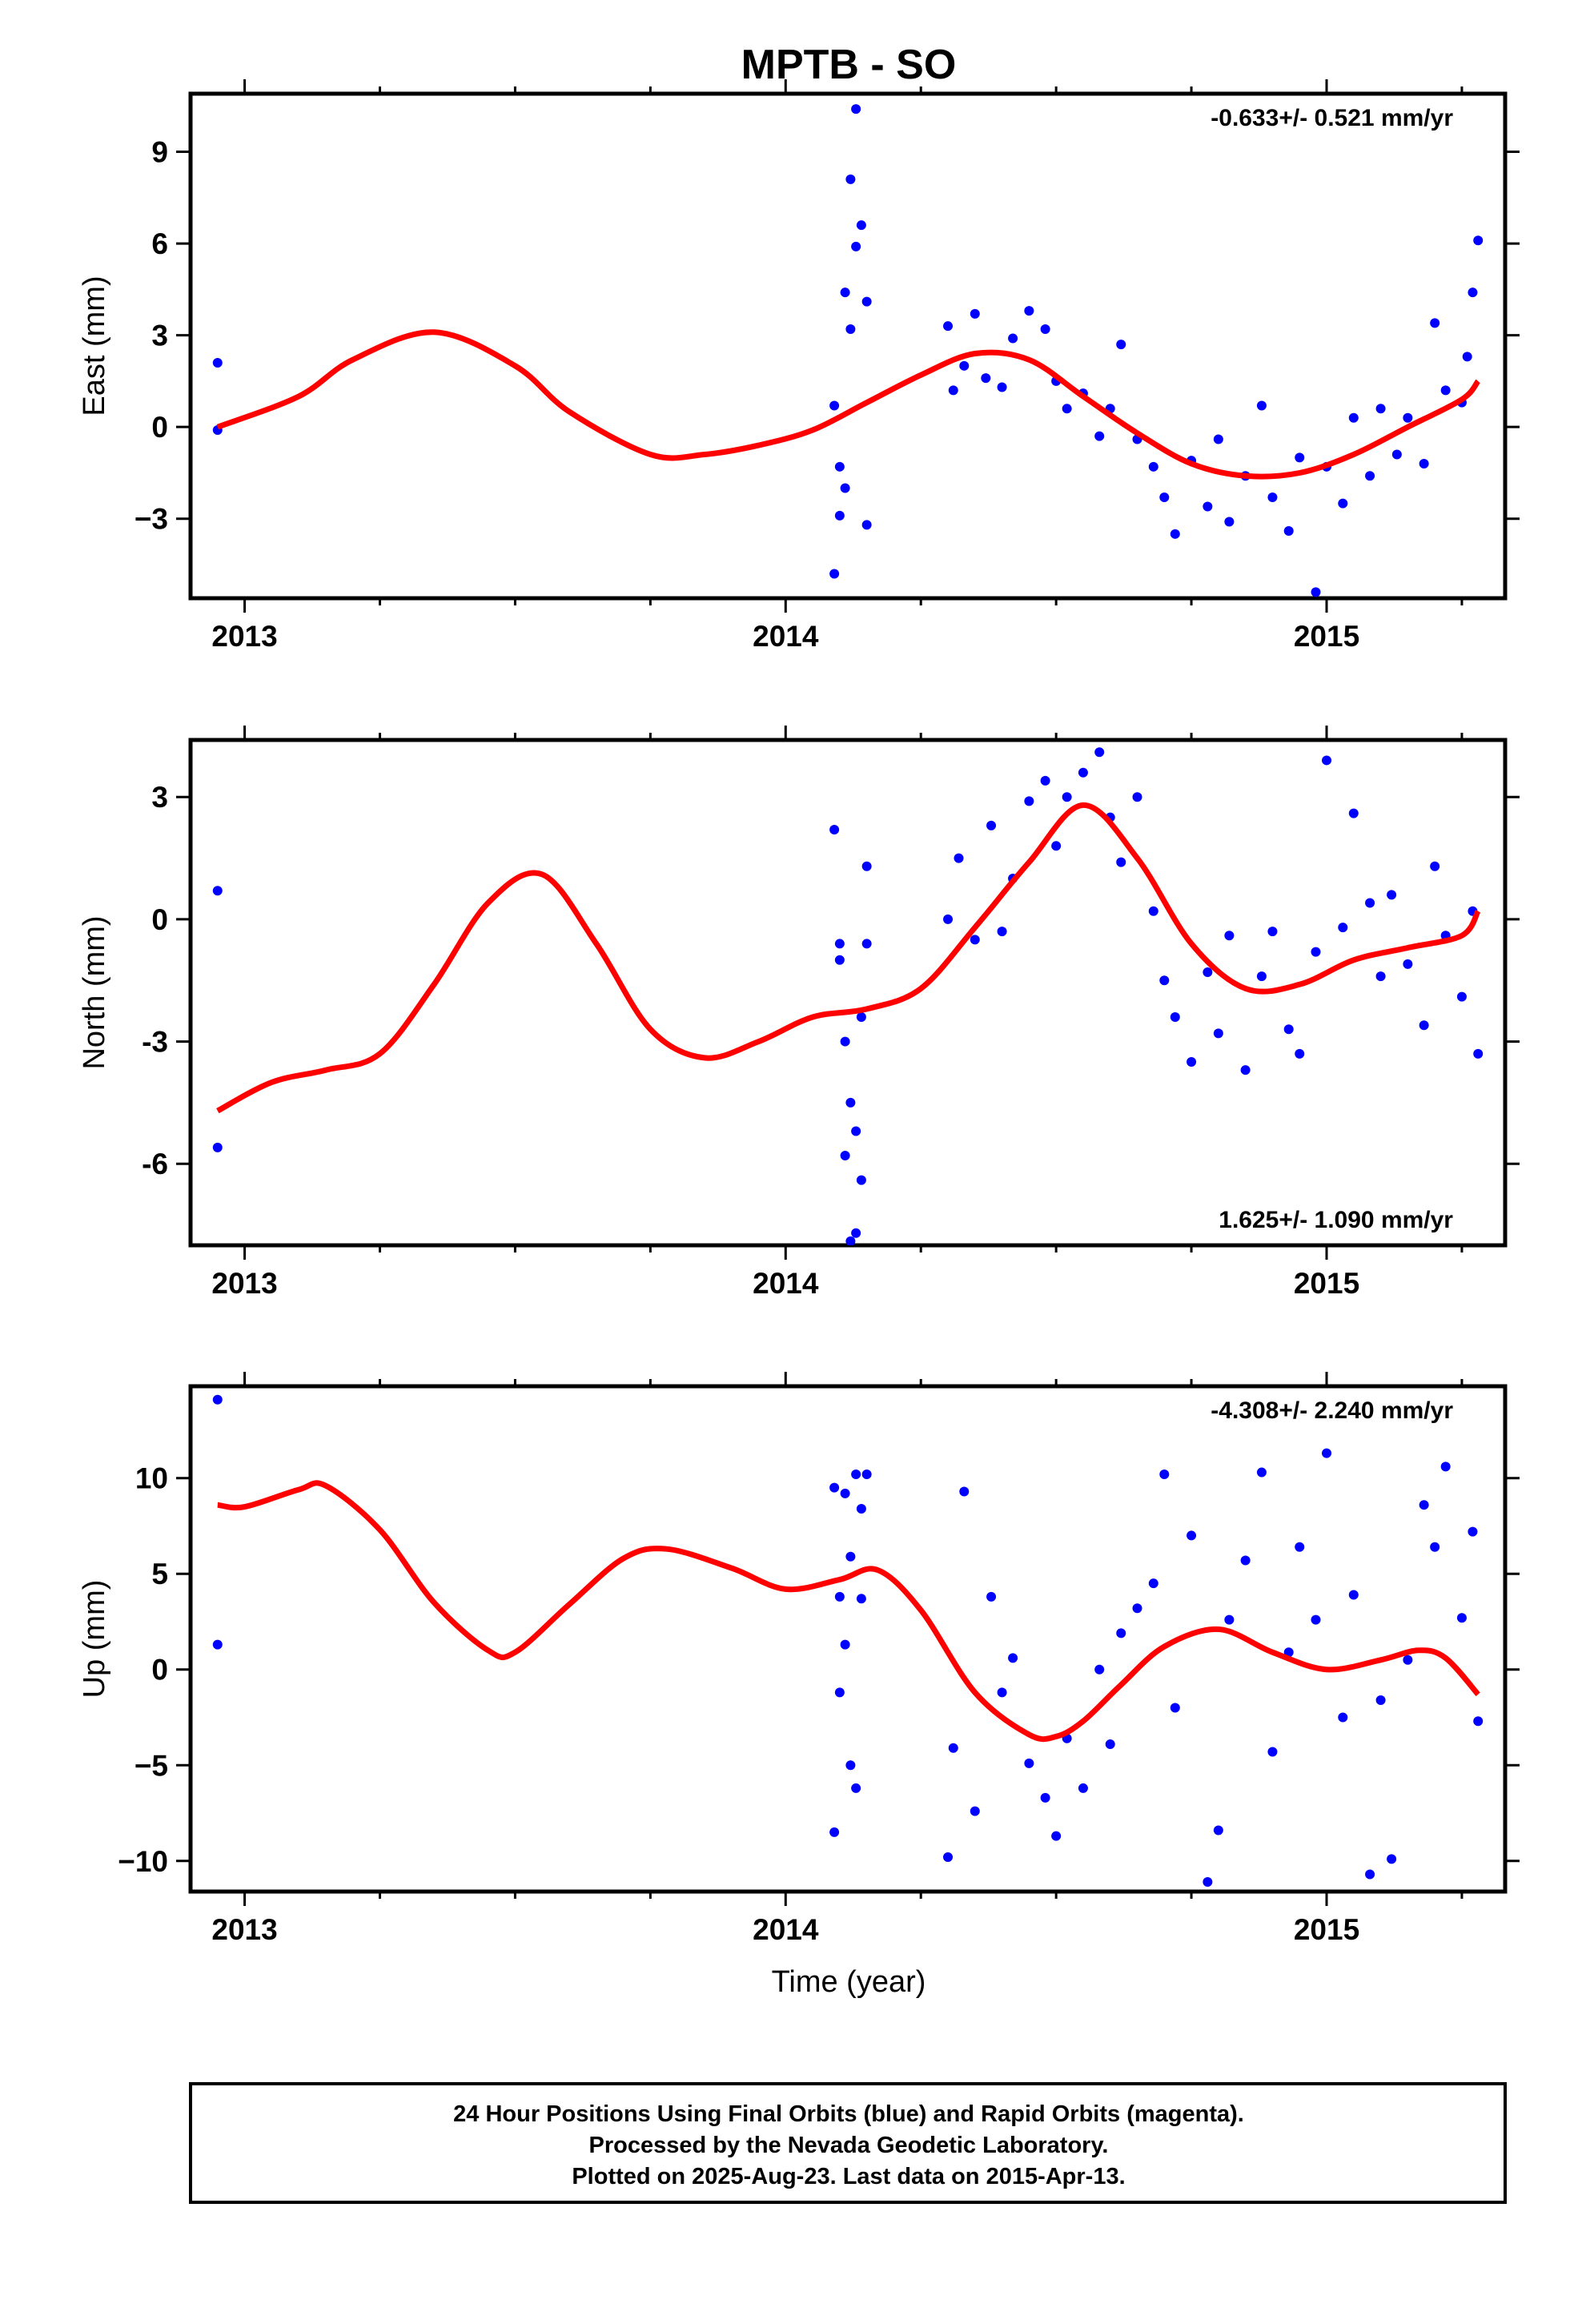 The width and height of the screenshot is (1582, 2324). What do you see at coordinates (1327, 636) in the screenshot?
I see `east-x-tick-label: 2015` at bounding box center [1327, 636].